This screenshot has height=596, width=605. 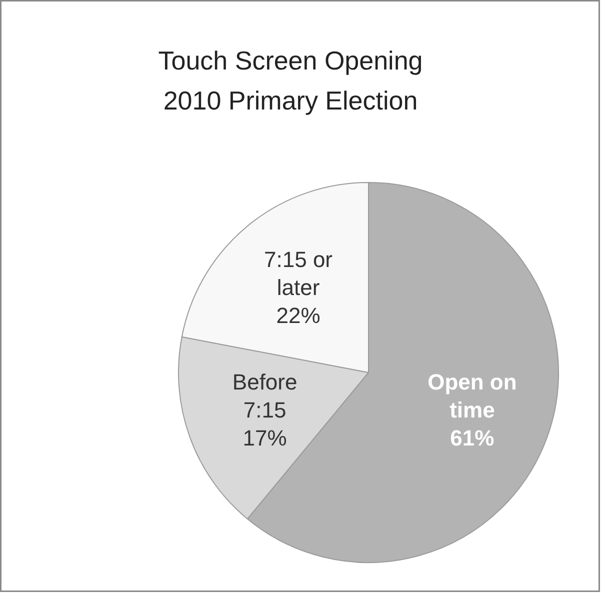 What do you see at coordinates (472, 395) in the screenshot?
I see `slice-label: Open on time` at bounding box center [472, 395].